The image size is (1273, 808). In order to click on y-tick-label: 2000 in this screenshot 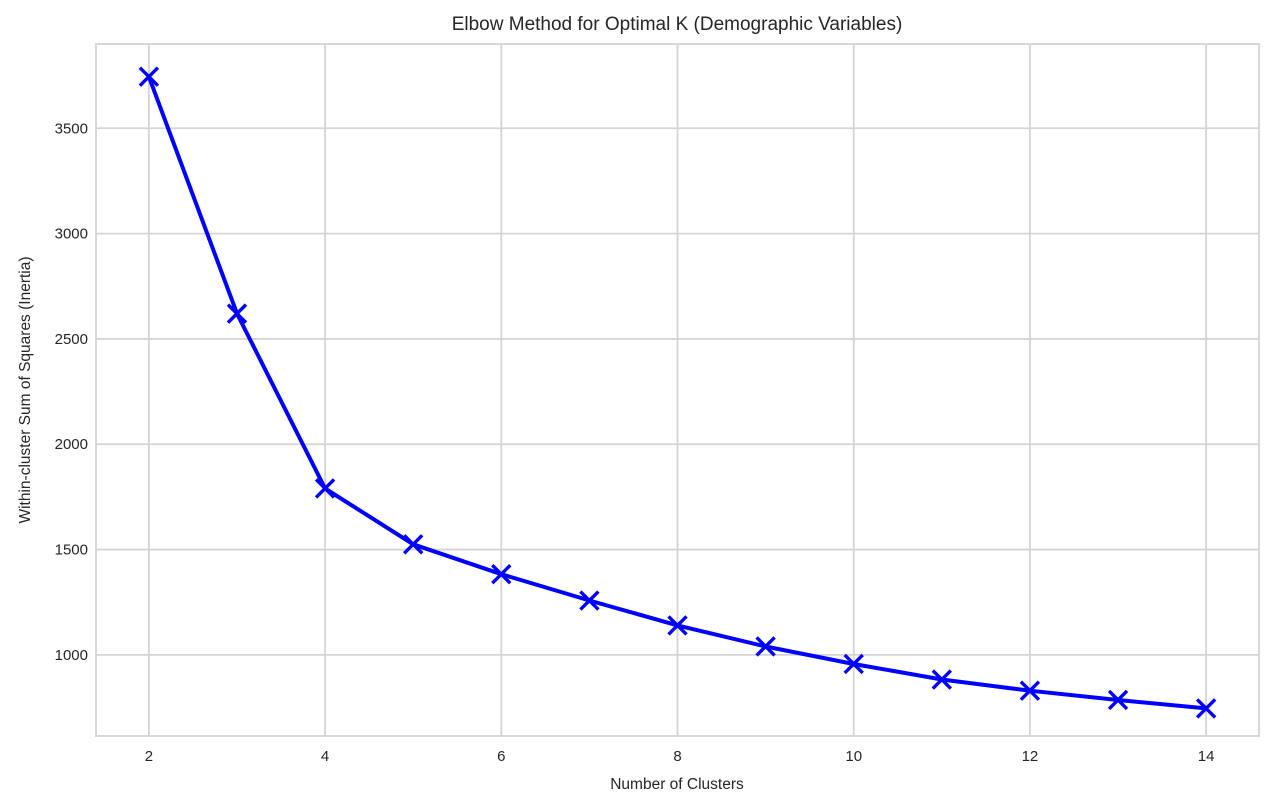, I will do `click(71, 444)`.